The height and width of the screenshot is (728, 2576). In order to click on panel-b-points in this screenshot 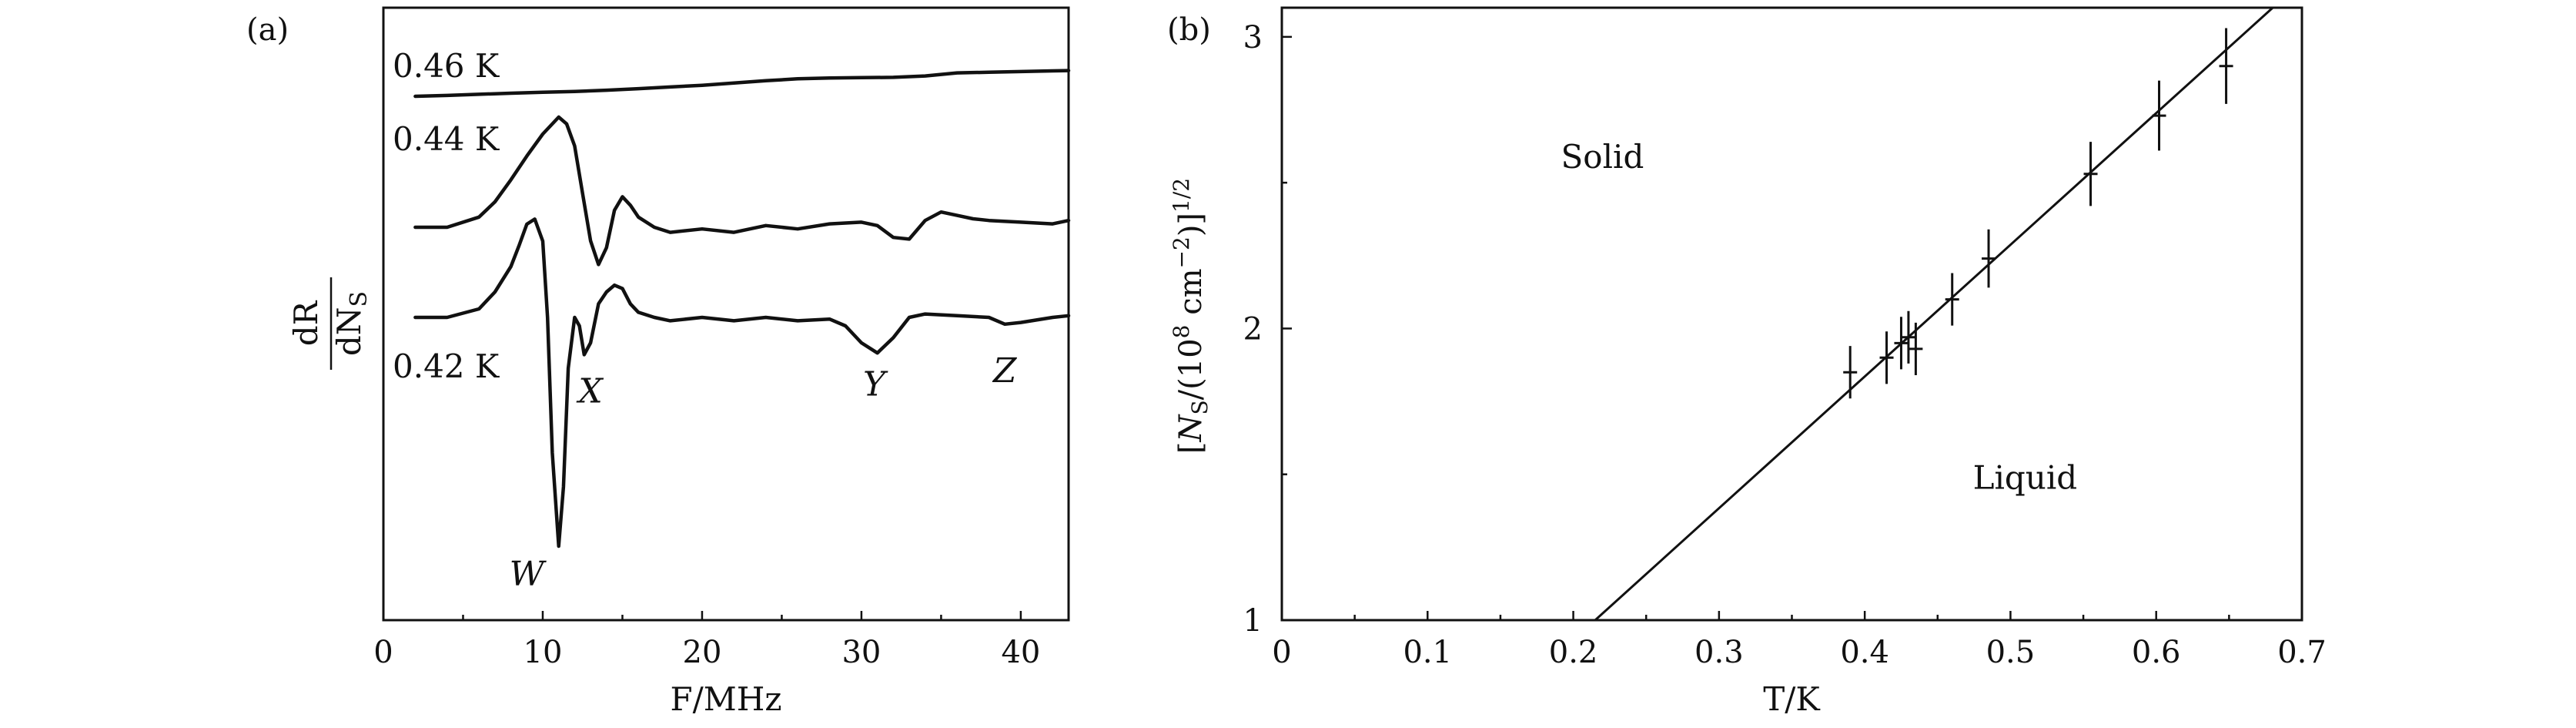, I will do `click(2038, 213)`.